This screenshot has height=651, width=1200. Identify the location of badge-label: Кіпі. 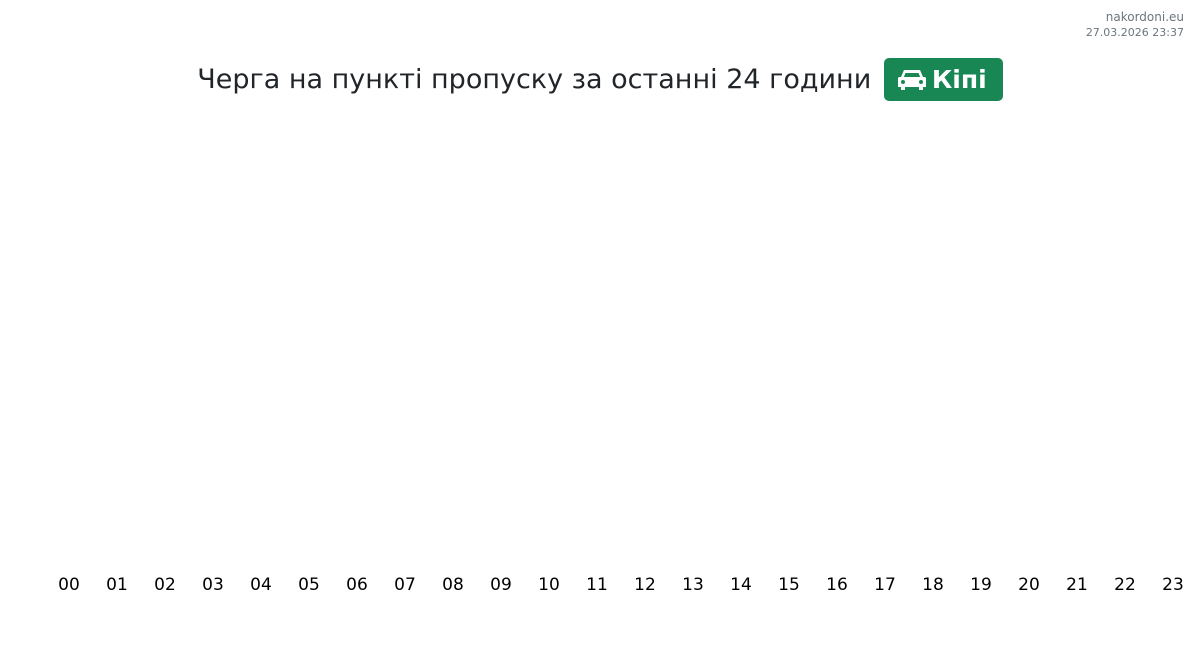
(959, 79).